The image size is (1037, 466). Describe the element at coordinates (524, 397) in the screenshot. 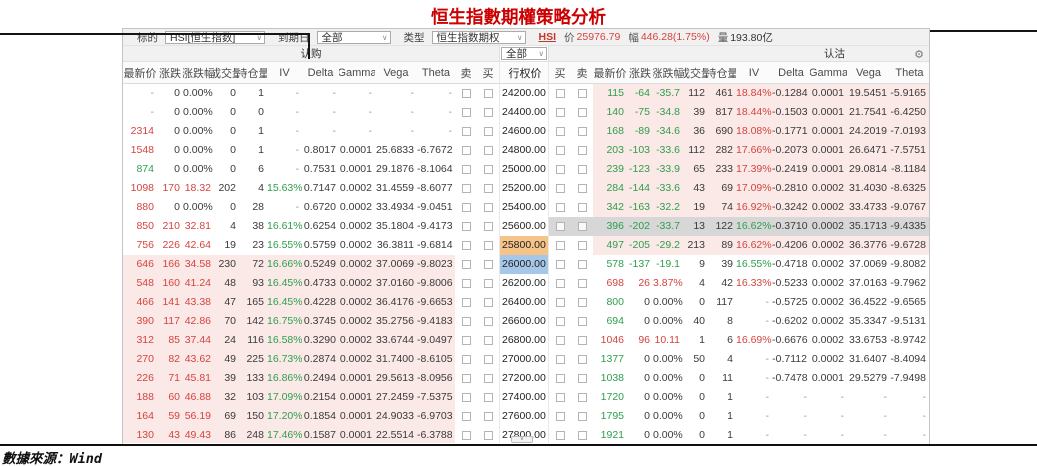

I see `strike-cell: 27400.00` at that location.